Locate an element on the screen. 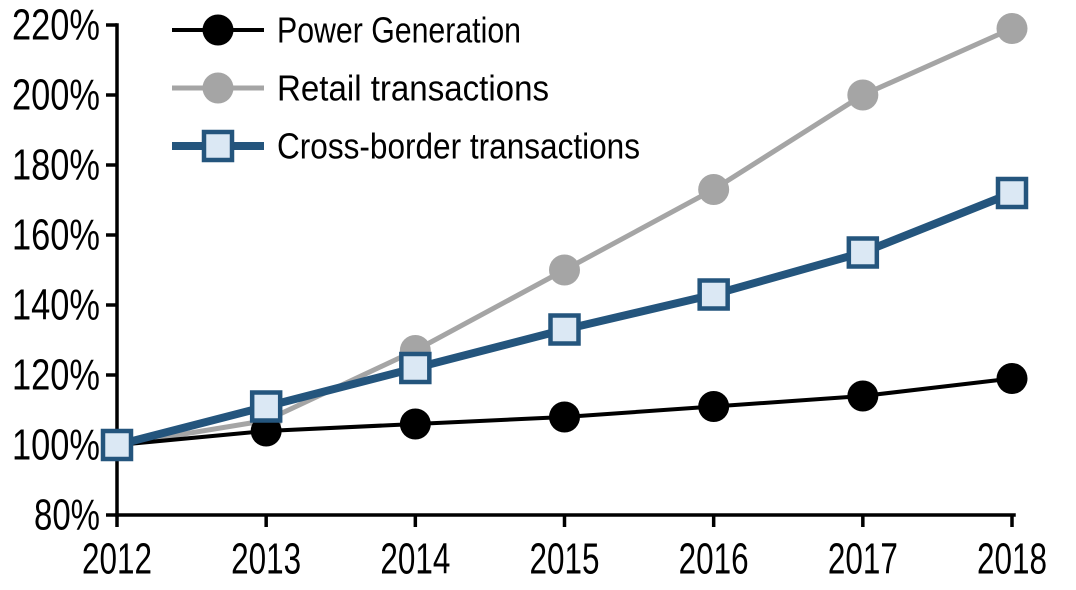 The image size is (1076, 590). x-tick-label: 2013 is located at coordinates (266, 559).